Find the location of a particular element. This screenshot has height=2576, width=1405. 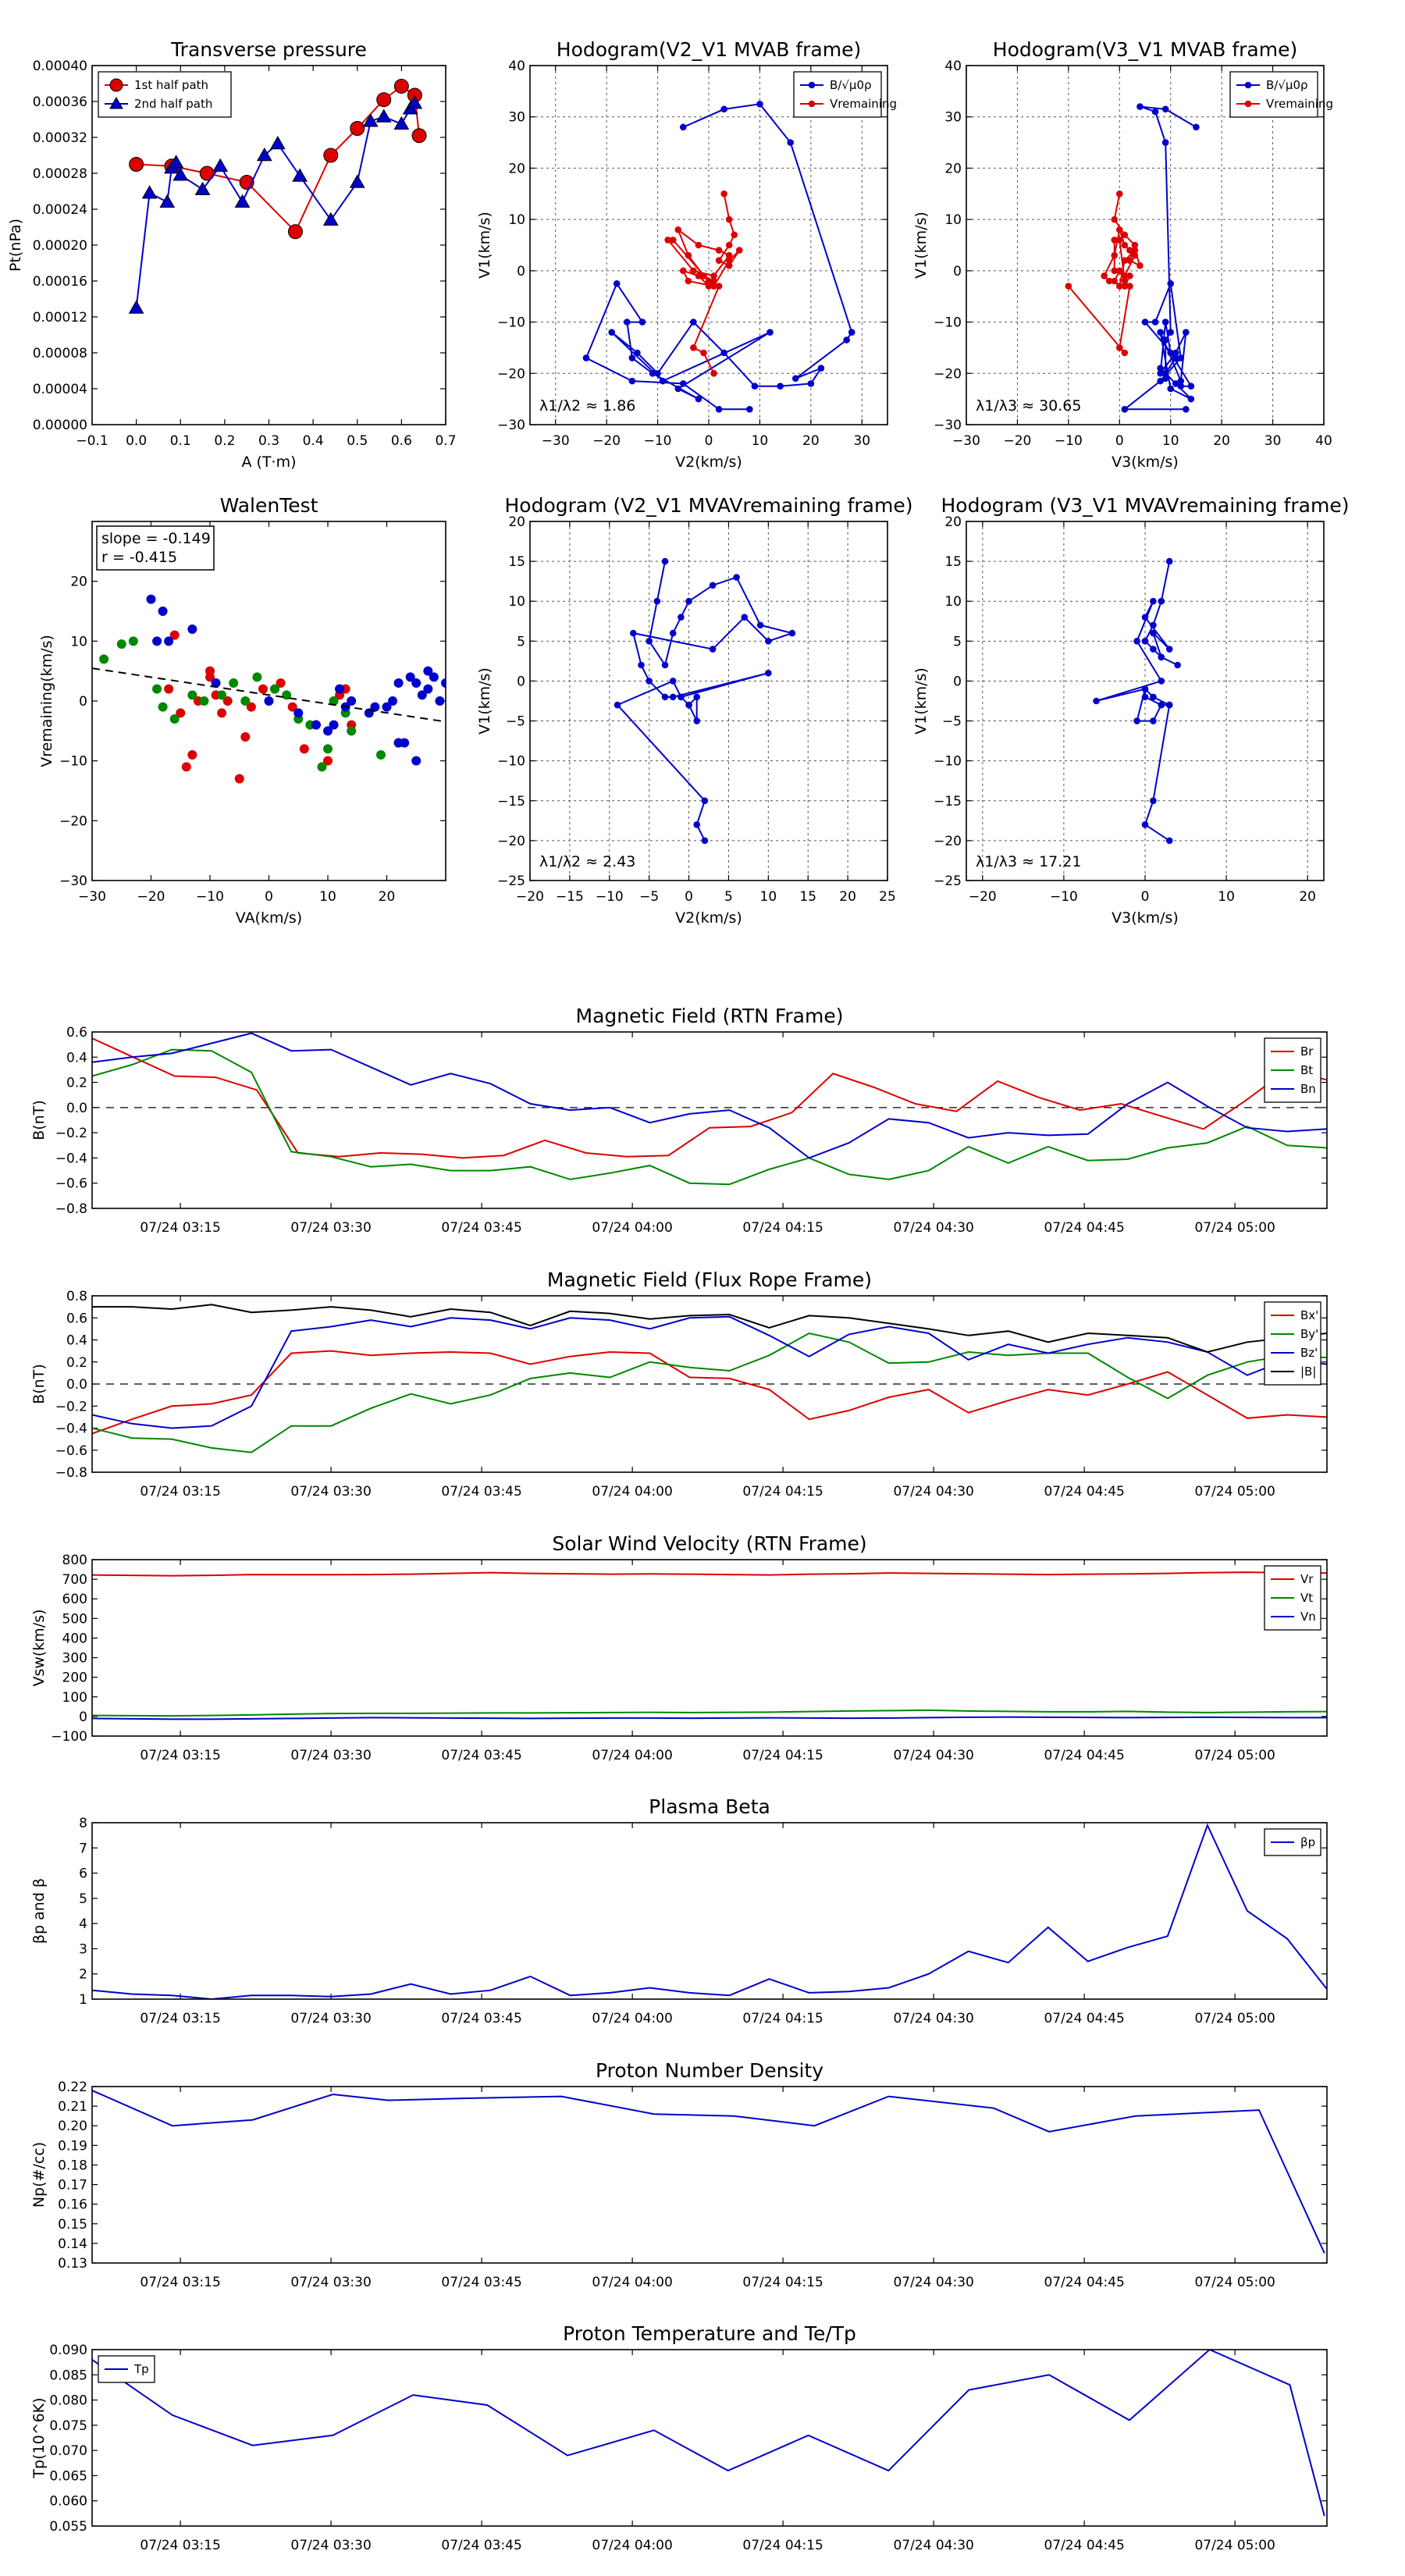

y-tick-label: −15 is located at coordinates (511, 801).